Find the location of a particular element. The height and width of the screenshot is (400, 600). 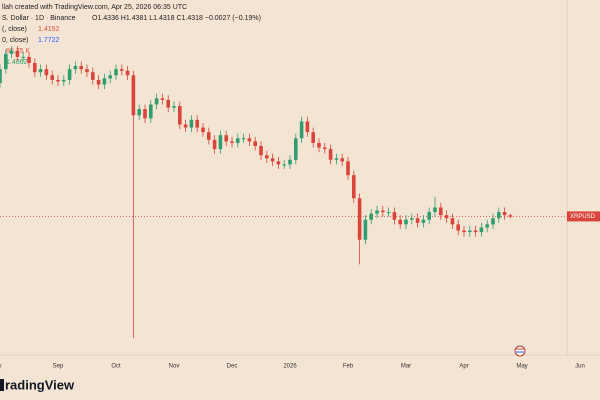

x-tick-label: Dec is located at coordinates (232, 367).